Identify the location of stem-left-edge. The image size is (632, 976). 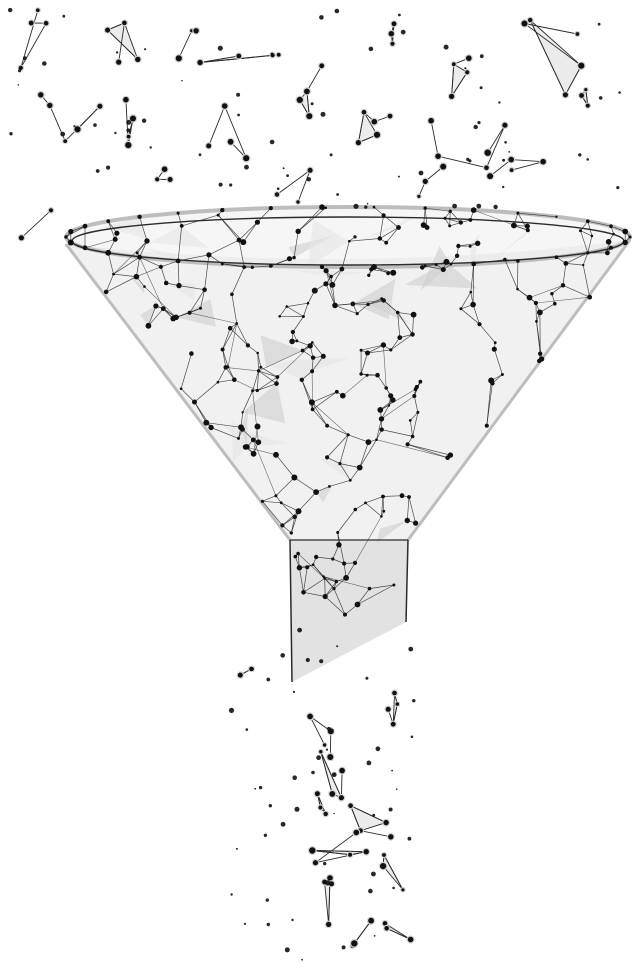
(291, 611).